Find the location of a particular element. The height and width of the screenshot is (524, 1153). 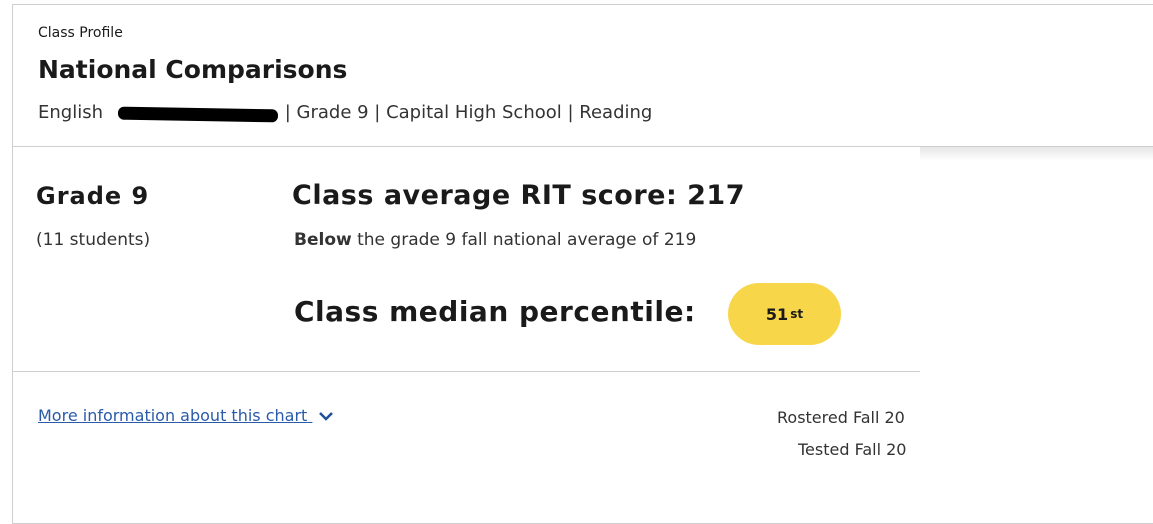

info-link: More information about this chart is located at coordinates (186, 415).